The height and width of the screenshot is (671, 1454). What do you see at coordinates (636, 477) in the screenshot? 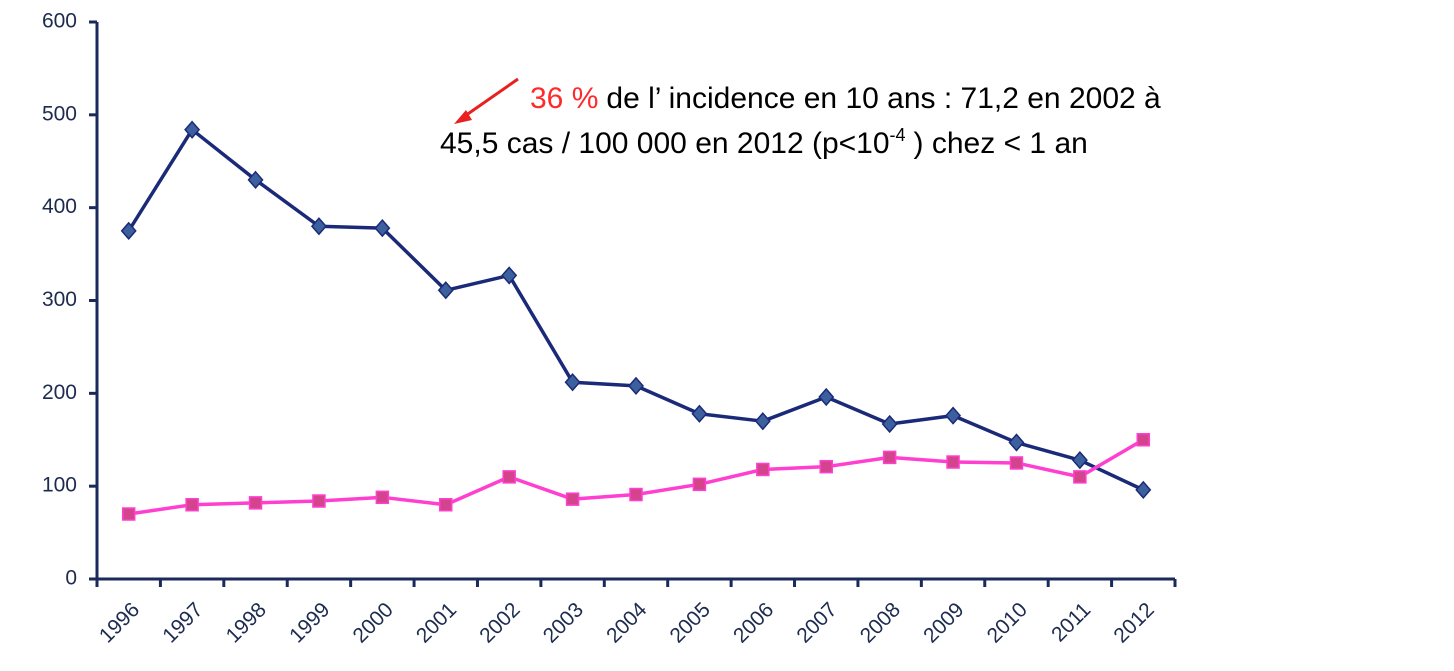
I see `series-line` at bounding box center [636, 477].